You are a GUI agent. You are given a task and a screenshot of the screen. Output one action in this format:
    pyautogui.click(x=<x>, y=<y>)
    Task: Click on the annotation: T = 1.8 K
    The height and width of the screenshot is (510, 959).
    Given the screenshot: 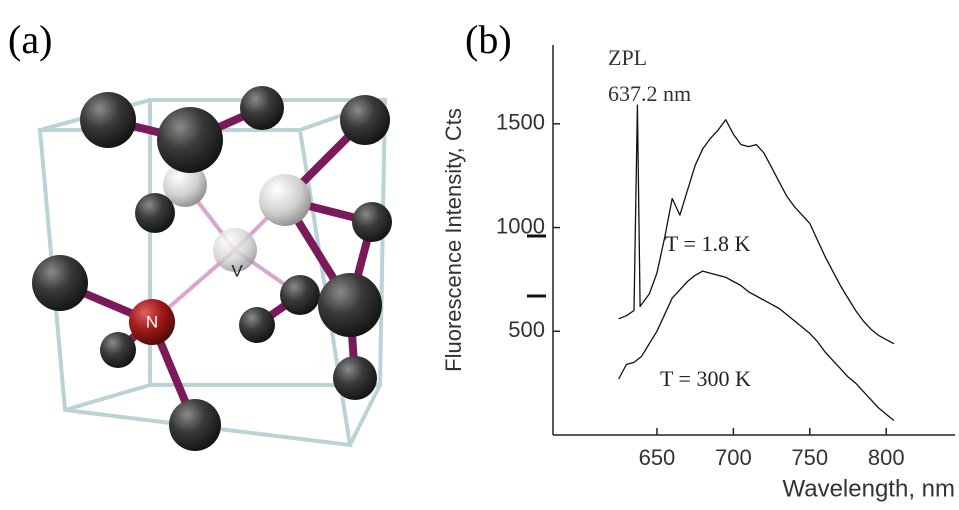 What is the action you would take?
    pyautogui.click(x=707, y=243)
    